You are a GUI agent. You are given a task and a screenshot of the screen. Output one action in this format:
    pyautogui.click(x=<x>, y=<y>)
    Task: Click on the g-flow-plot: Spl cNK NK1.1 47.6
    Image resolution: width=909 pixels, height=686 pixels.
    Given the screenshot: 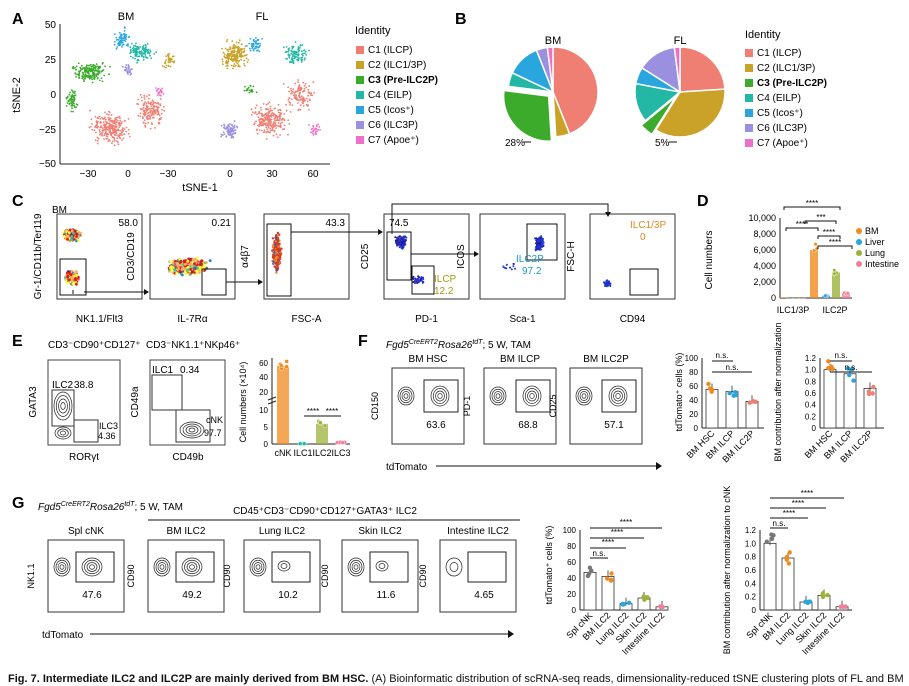 What is the action you would take?
    pyautogui.click(x=75, y=569)
    